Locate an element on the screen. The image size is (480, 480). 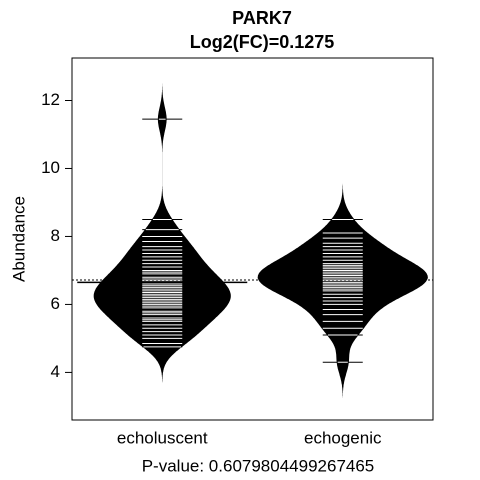
chart-title: PARK7 is located at coordinates (262, 18).